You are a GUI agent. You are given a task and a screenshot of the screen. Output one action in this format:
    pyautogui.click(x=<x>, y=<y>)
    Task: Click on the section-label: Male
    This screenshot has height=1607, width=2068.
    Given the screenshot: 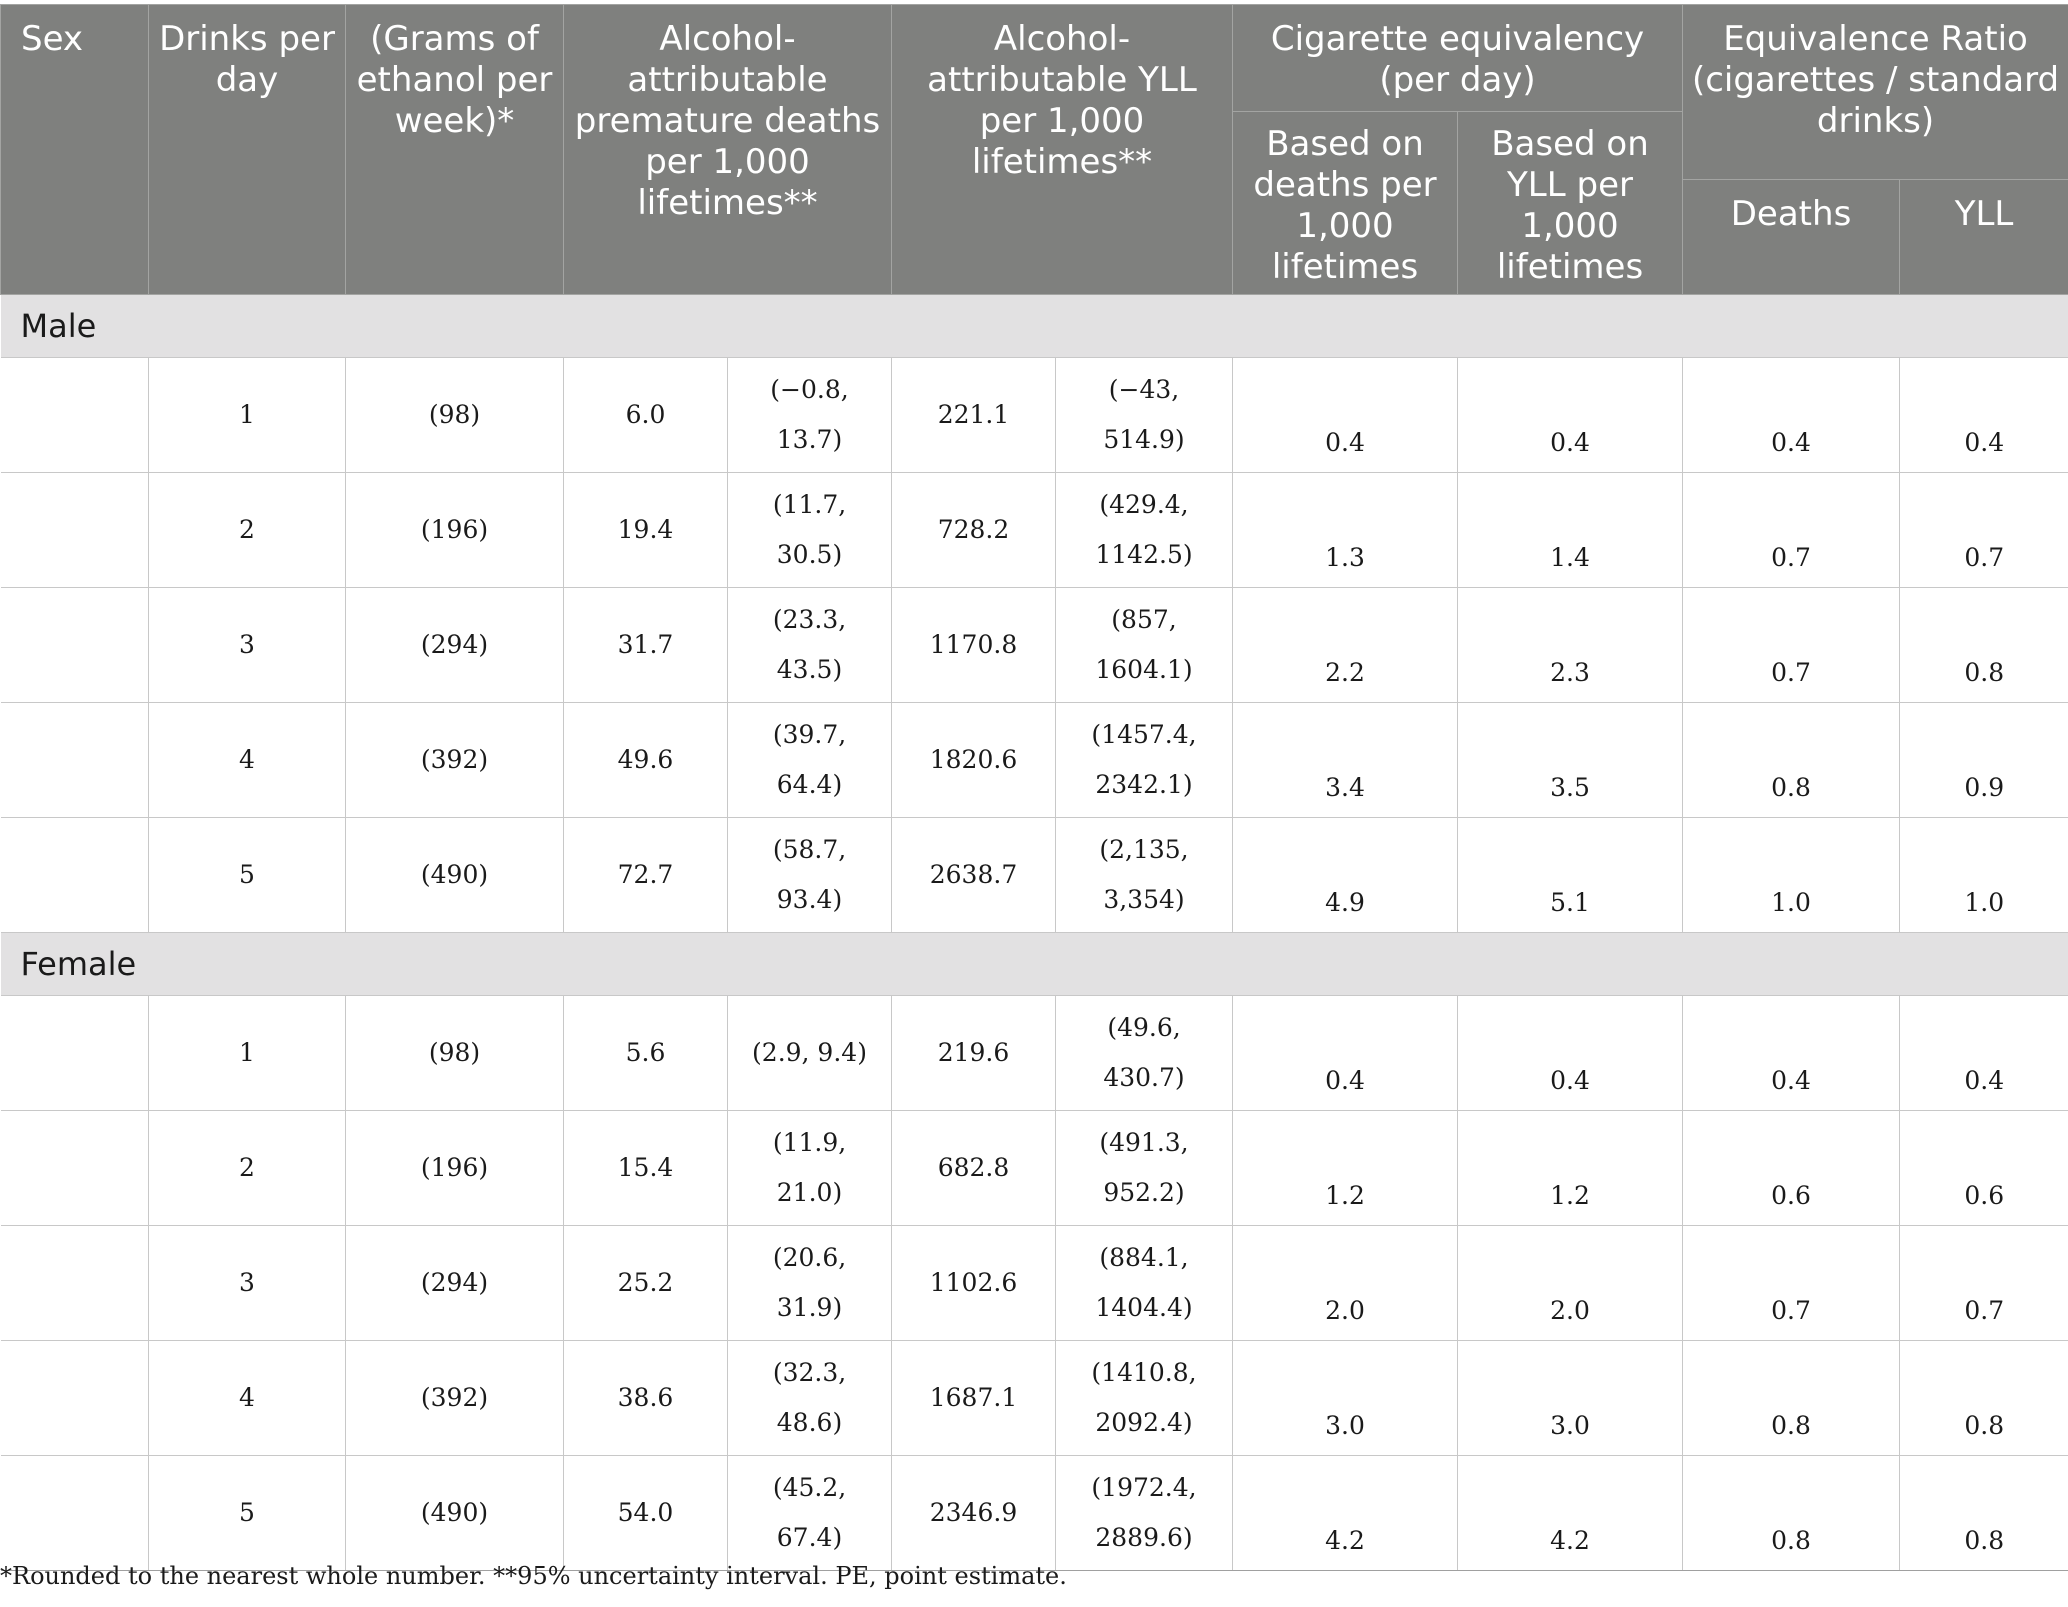 What is the action you would take?
    pyautogui.click(x=1034, y=326)
    